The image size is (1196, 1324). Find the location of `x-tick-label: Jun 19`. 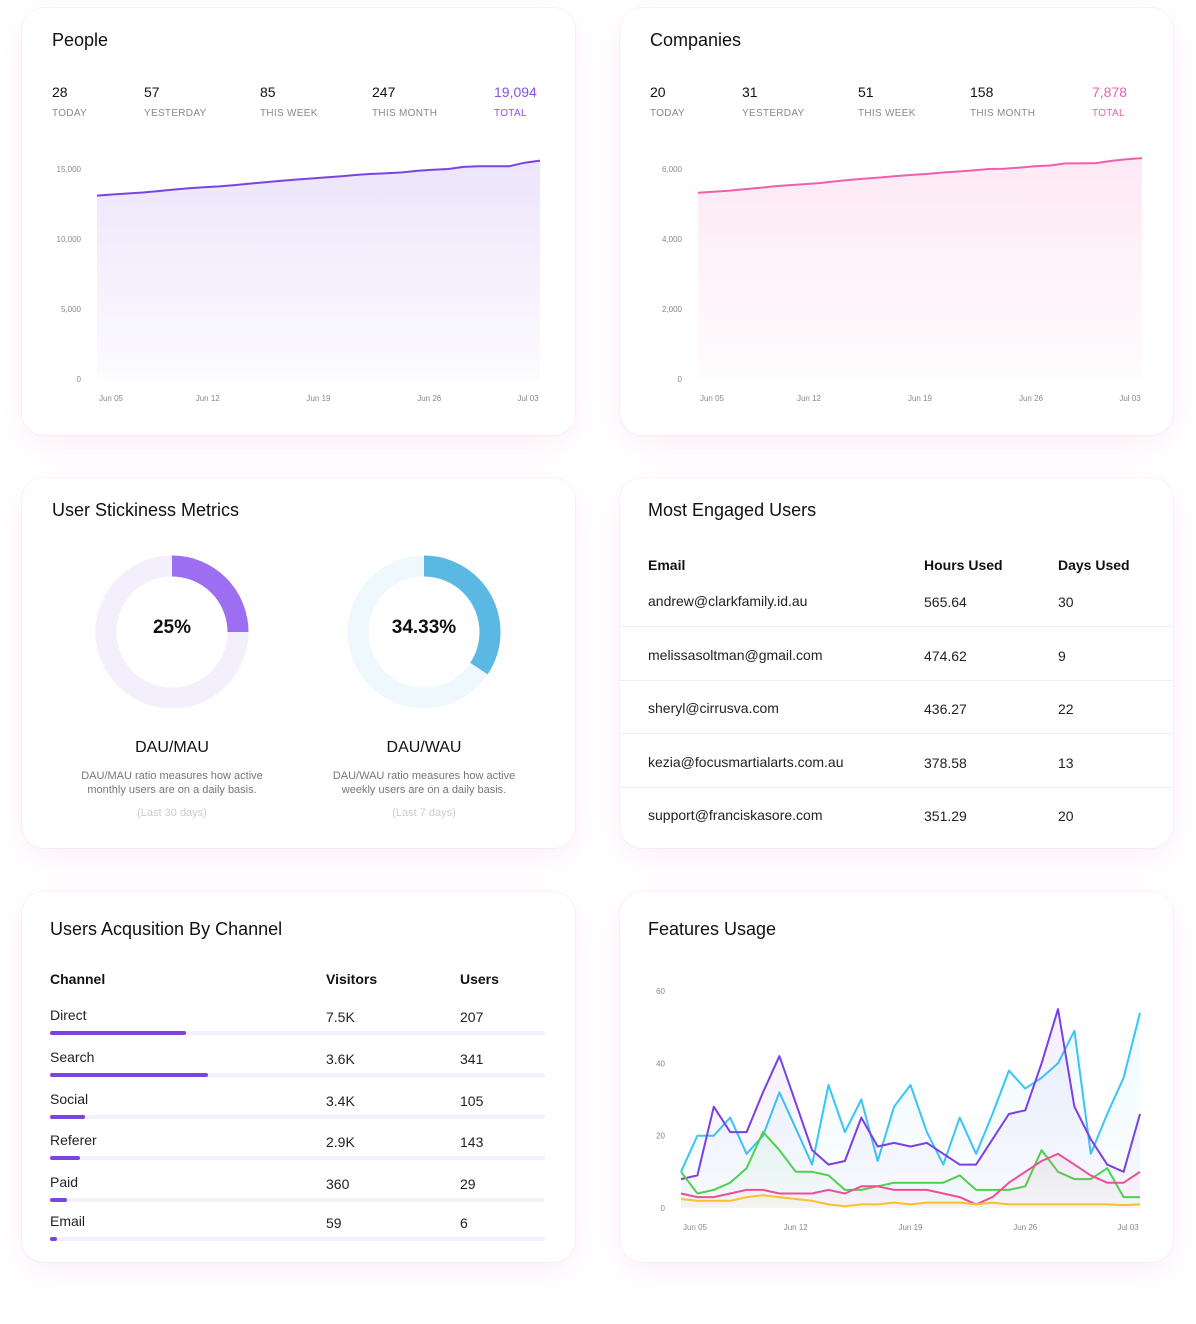

x-tick-label: Jun 19 is located at coordinates (920, 398).